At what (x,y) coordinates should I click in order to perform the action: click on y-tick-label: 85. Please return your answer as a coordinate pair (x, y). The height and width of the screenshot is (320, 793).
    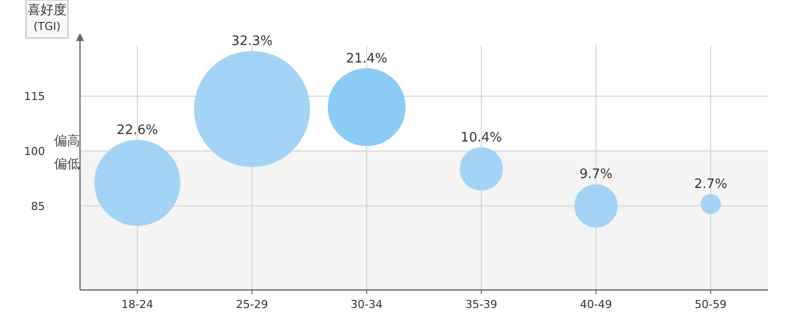
    Looking at the image, I should click on (38, 206).